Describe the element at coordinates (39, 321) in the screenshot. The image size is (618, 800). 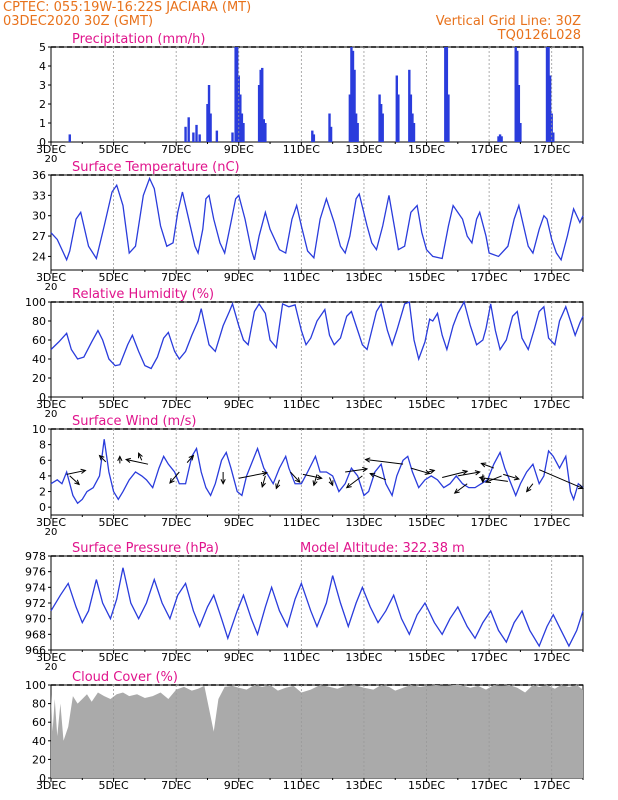
I see `y-tick-label: 80` at that location.